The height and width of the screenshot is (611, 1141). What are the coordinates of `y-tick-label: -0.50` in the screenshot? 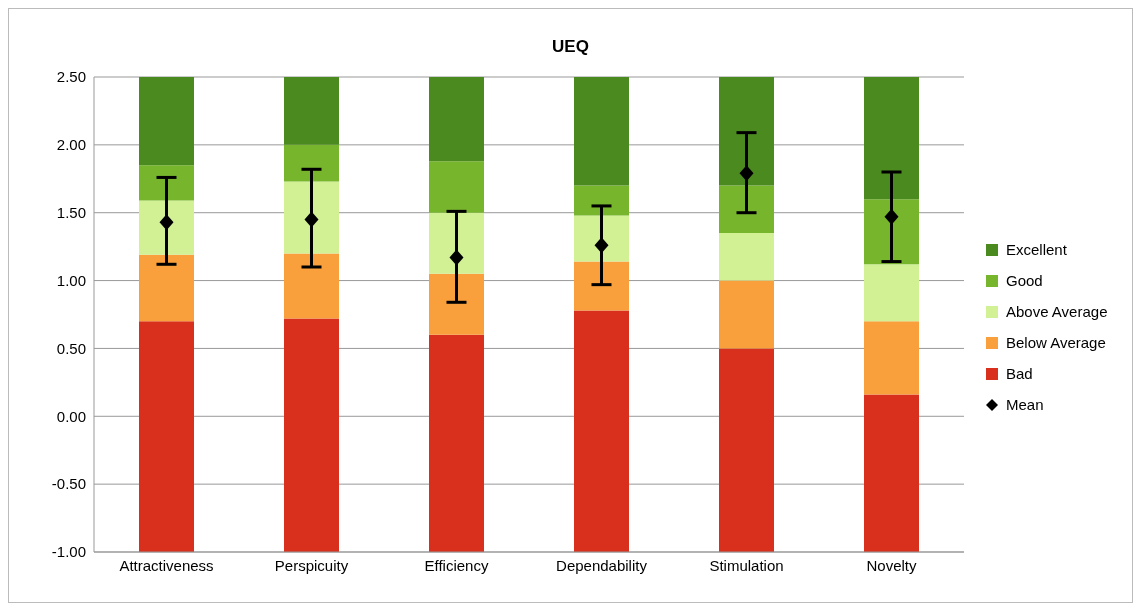 It's located at (68, 484).